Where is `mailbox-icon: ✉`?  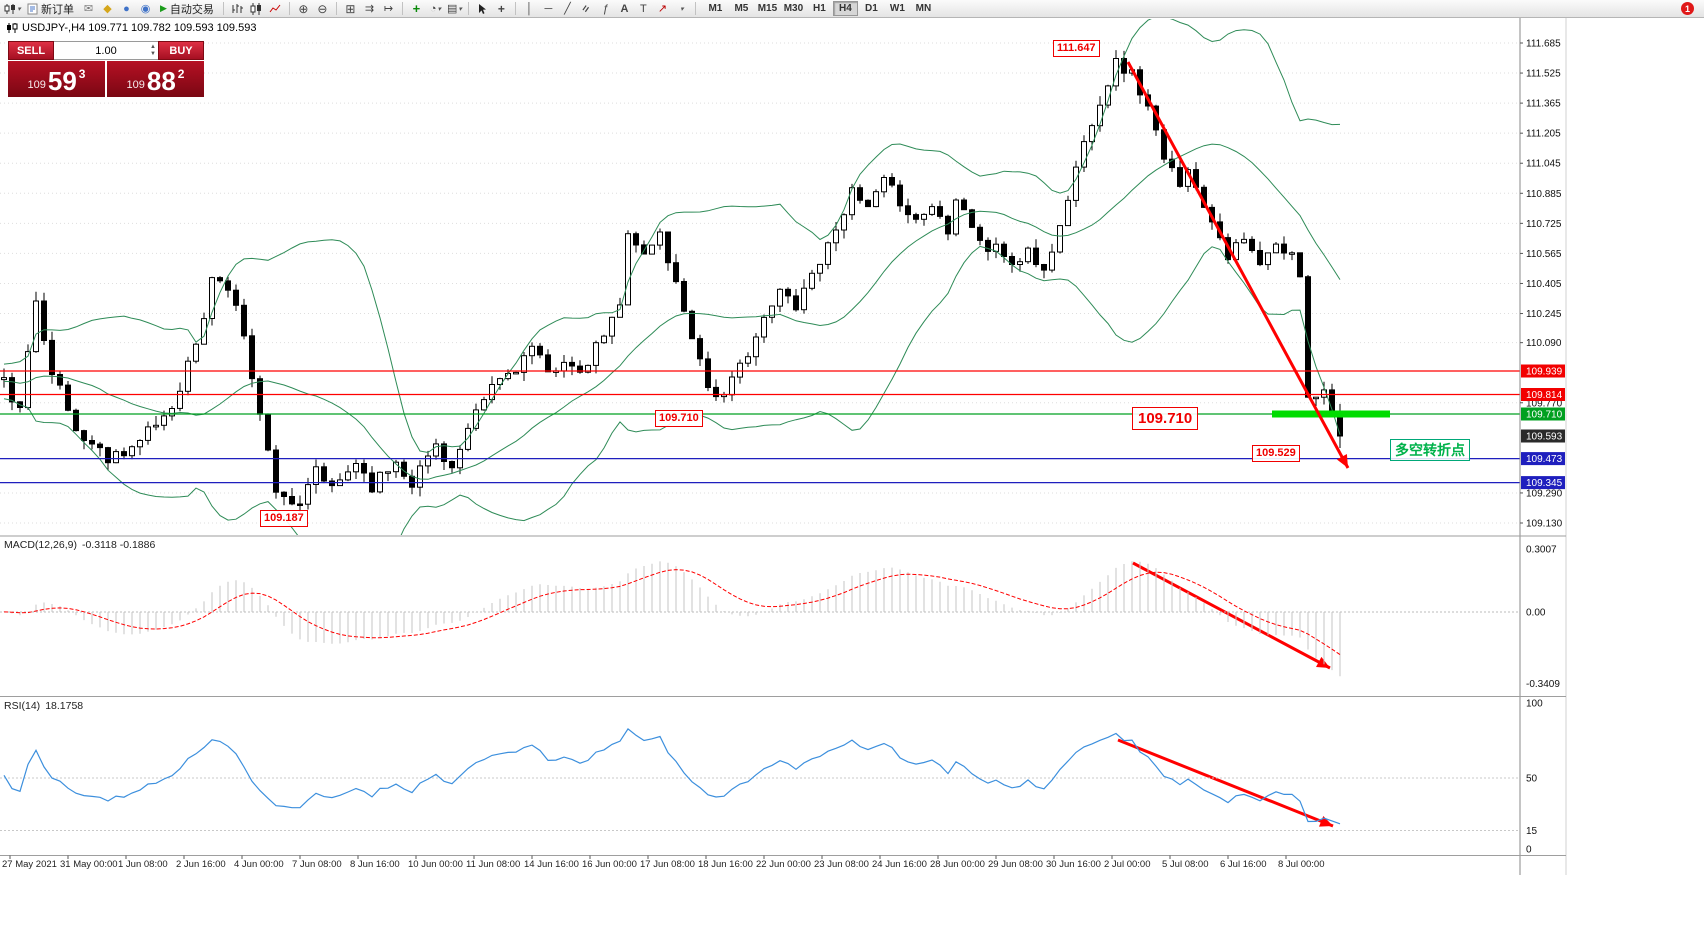 mailbox-icon: ✉ is located at coordinates (88, 9).